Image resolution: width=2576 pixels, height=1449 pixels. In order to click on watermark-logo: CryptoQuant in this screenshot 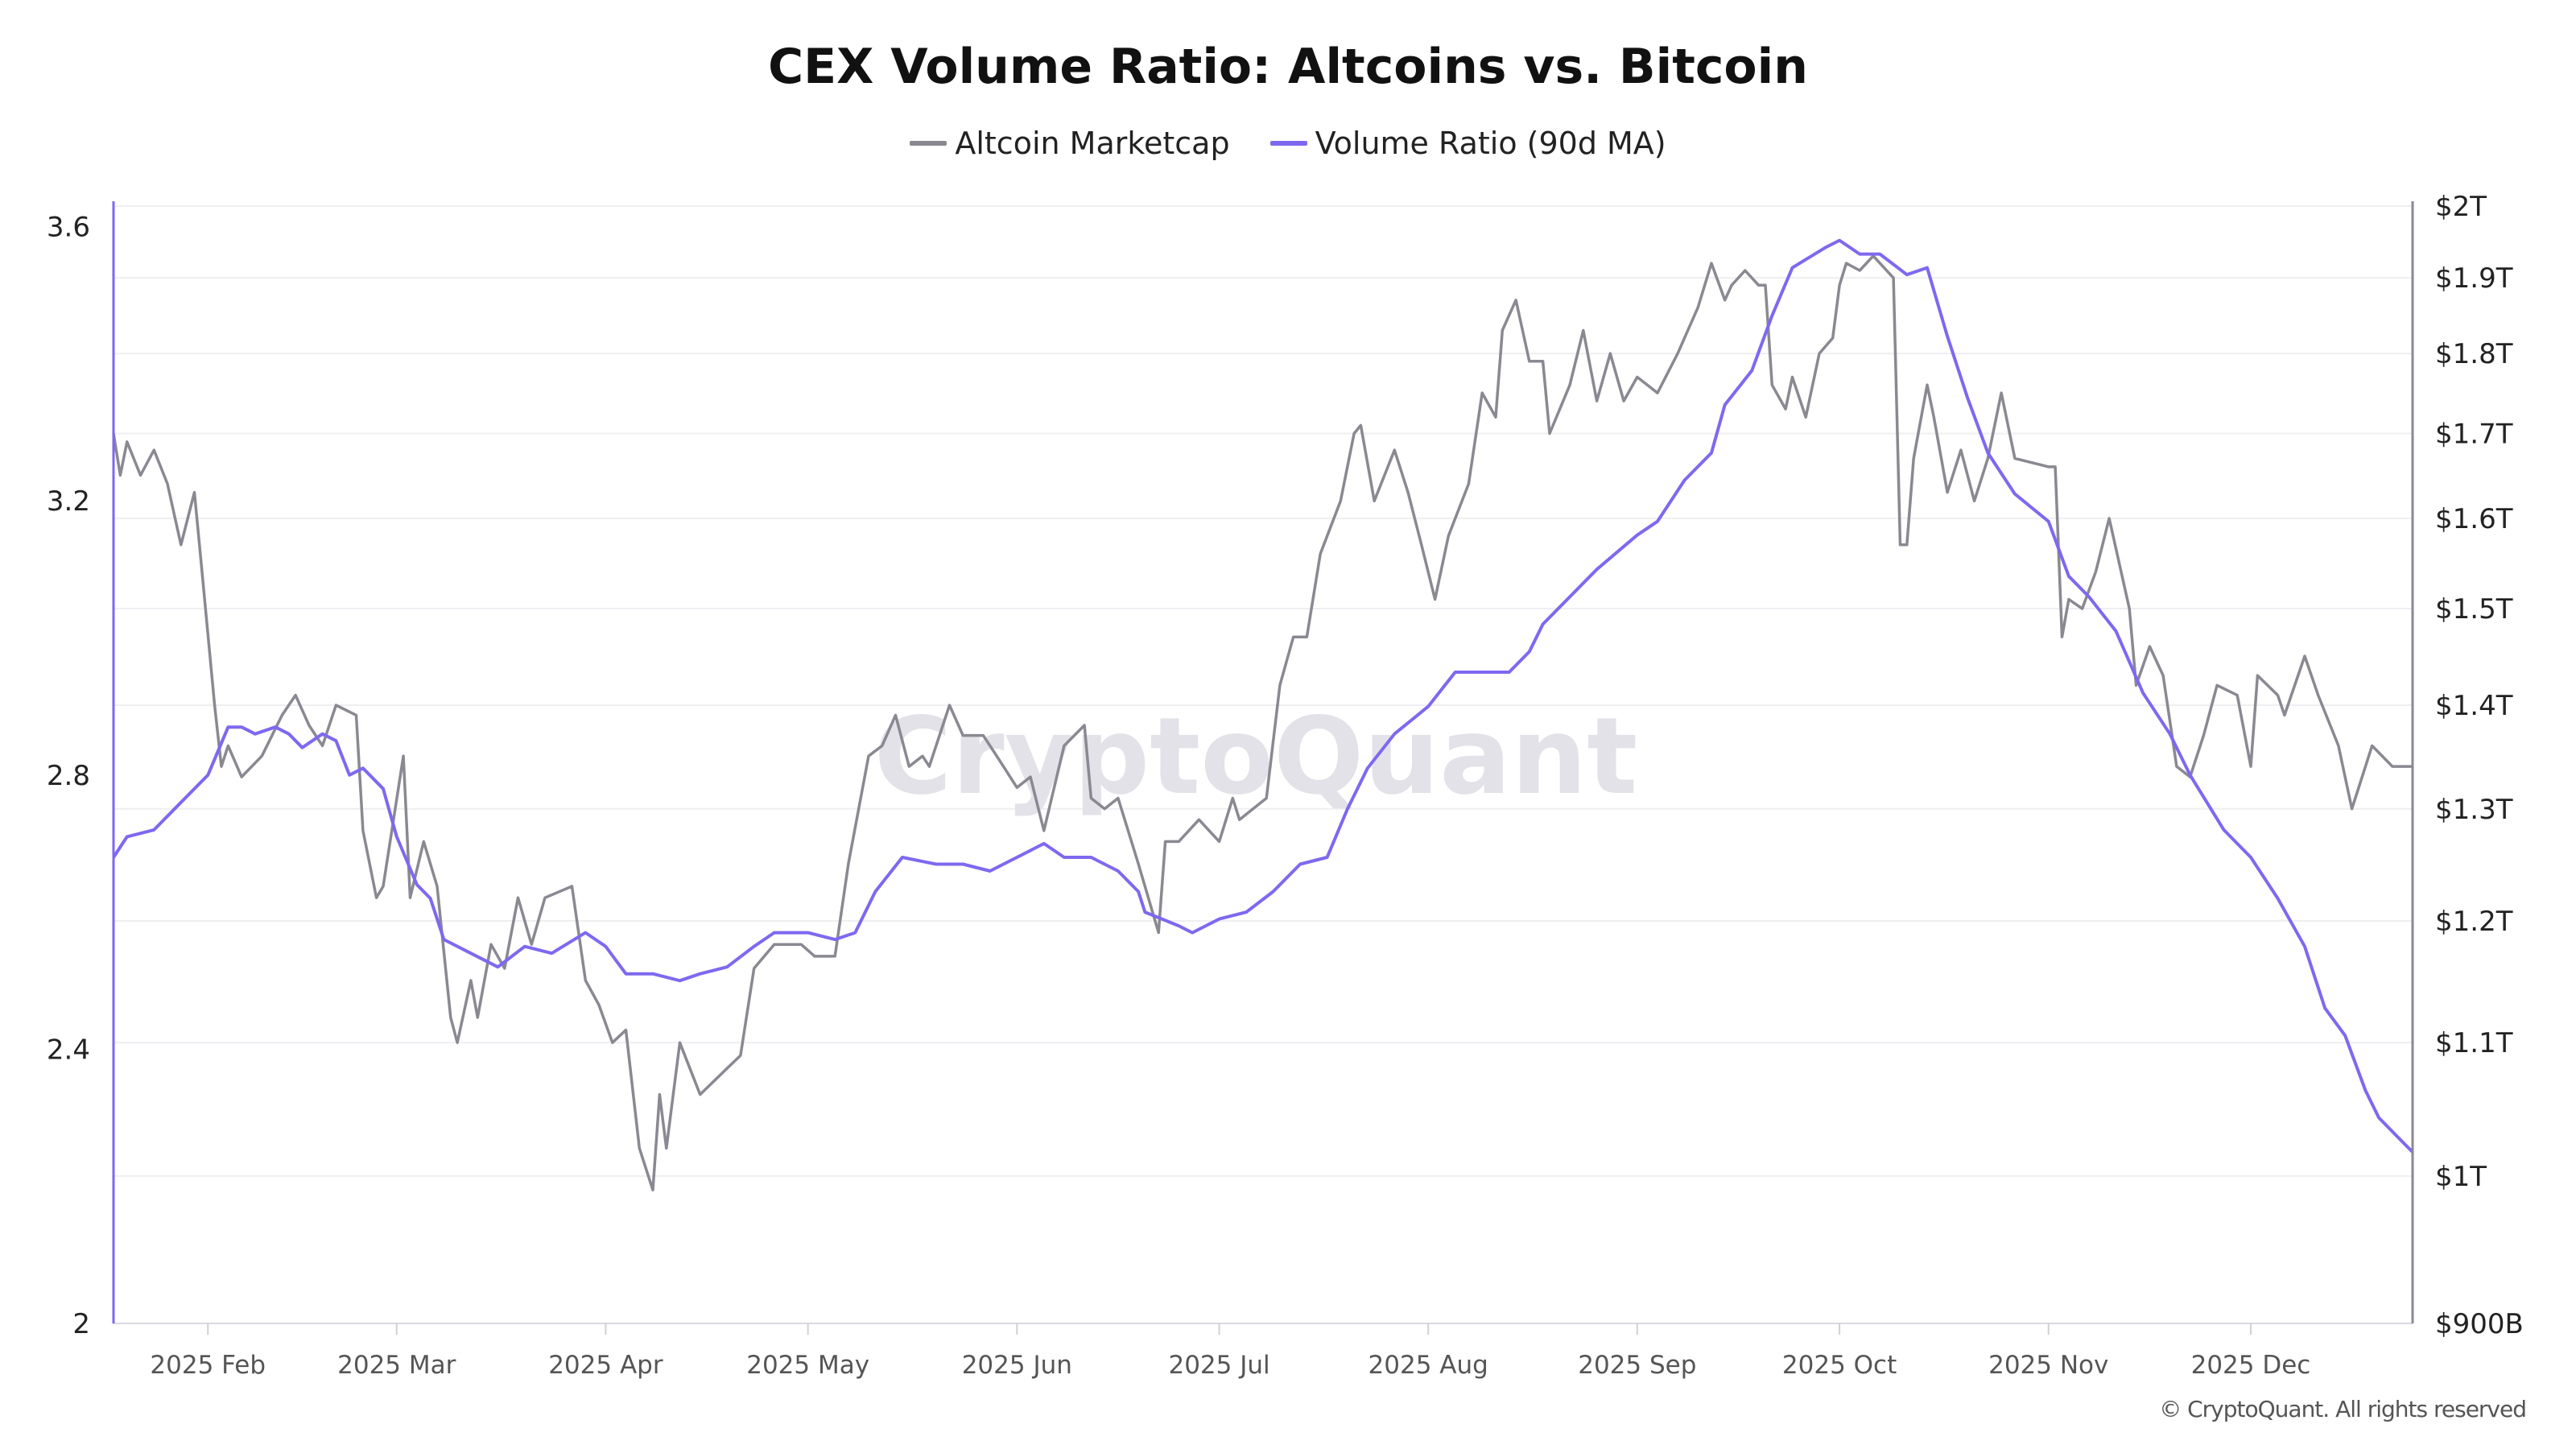, I will do `click(1256, 757)`.